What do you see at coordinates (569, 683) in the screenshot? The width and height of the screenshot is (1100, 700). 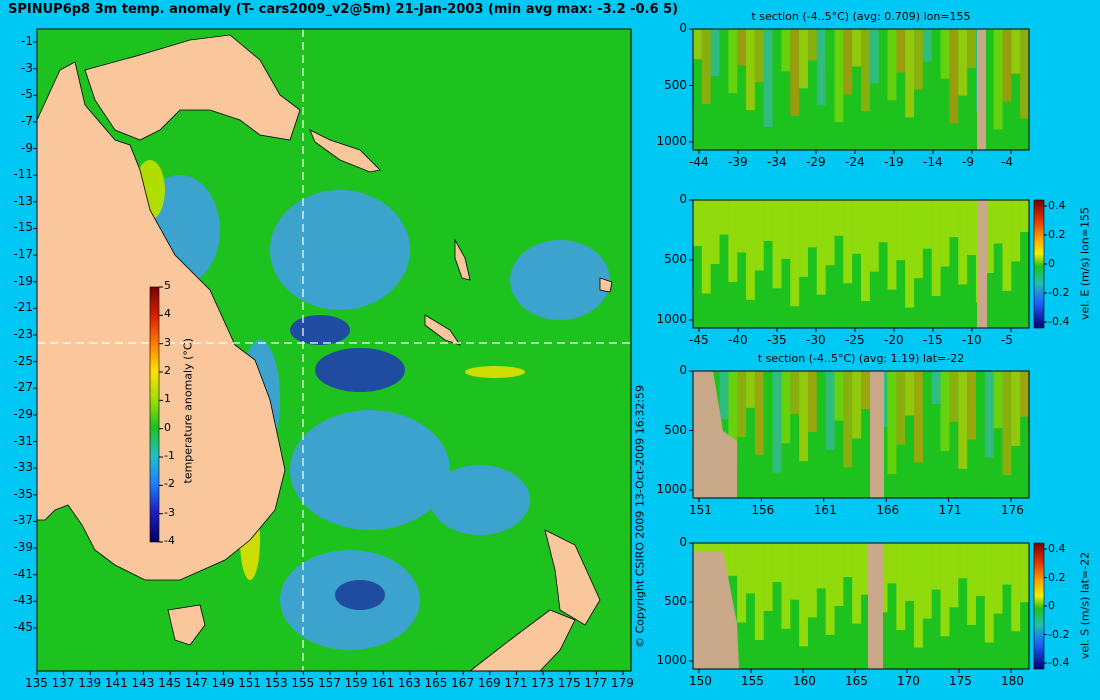 I see `lon-tick-label: 175` at bounding box center [569, 683].